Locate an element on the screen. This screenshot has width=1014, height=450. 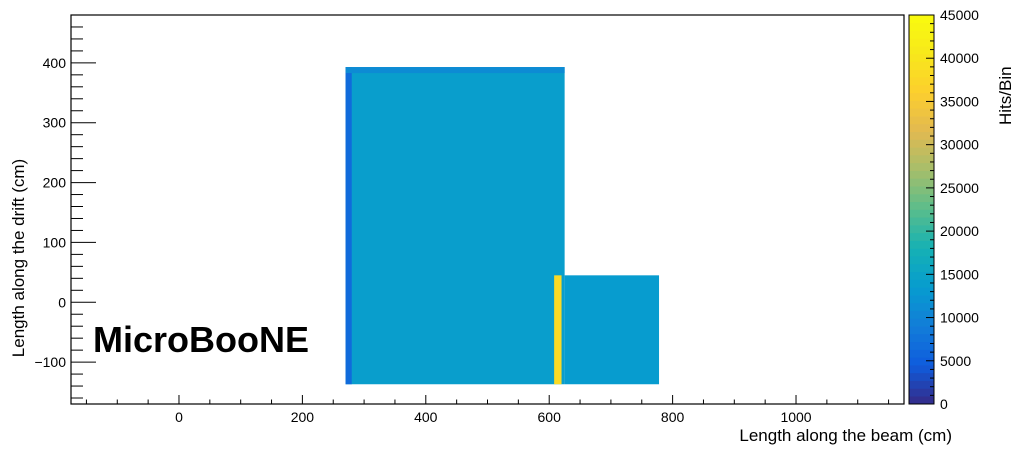
y-tick-label: 400 is located at coordinates (55, 63).